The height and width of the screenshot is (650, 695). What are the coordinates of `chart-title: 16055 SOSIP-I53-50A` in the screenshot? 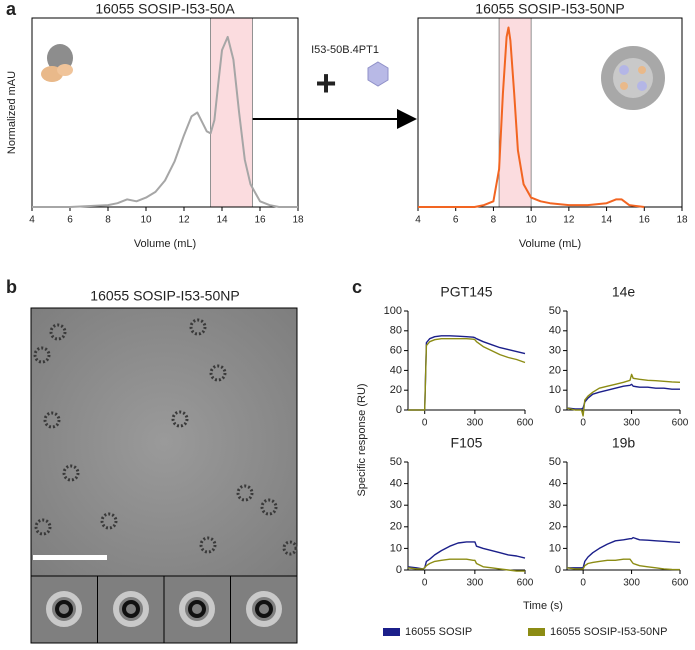 It's located at (165, 9).